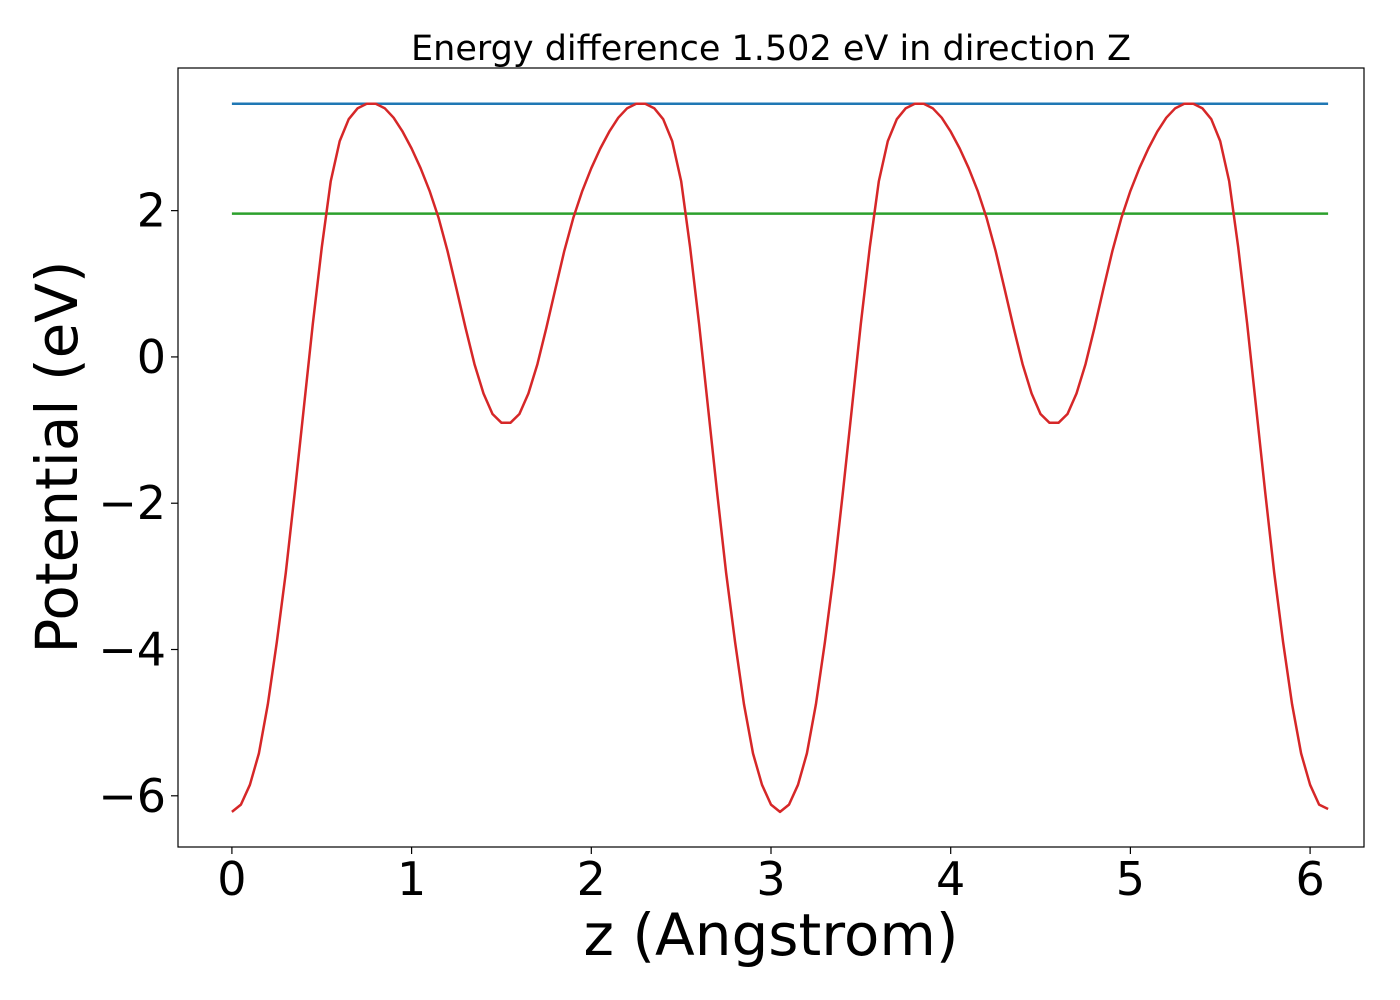  I want to click on y-axis-label: Potential (eV), so click(57, 456).